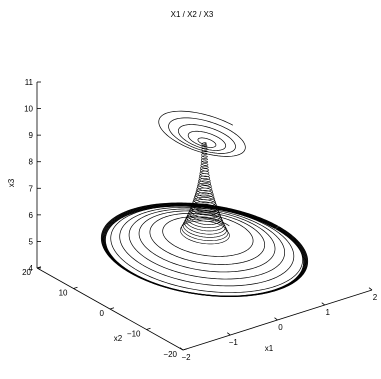 This screenshot has width=381, height=379. Describe the element at coordinates (31, 215) in the screenshot. I see `z-tick-label: 6` at that location.